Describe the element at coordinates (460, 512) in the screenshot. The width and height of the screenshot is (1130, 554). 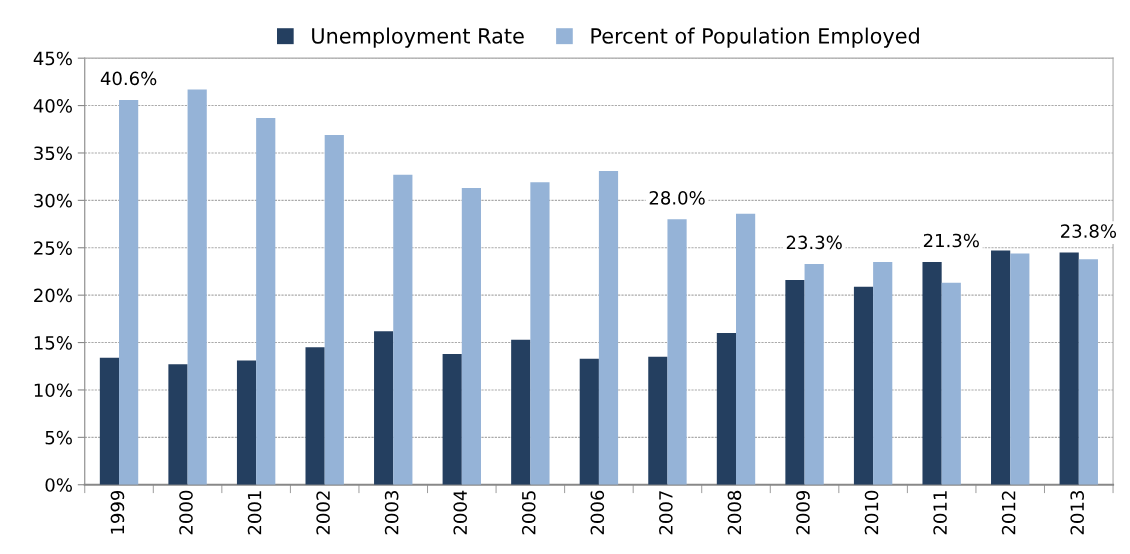
I see `x-tick-label: 2004` at that location.